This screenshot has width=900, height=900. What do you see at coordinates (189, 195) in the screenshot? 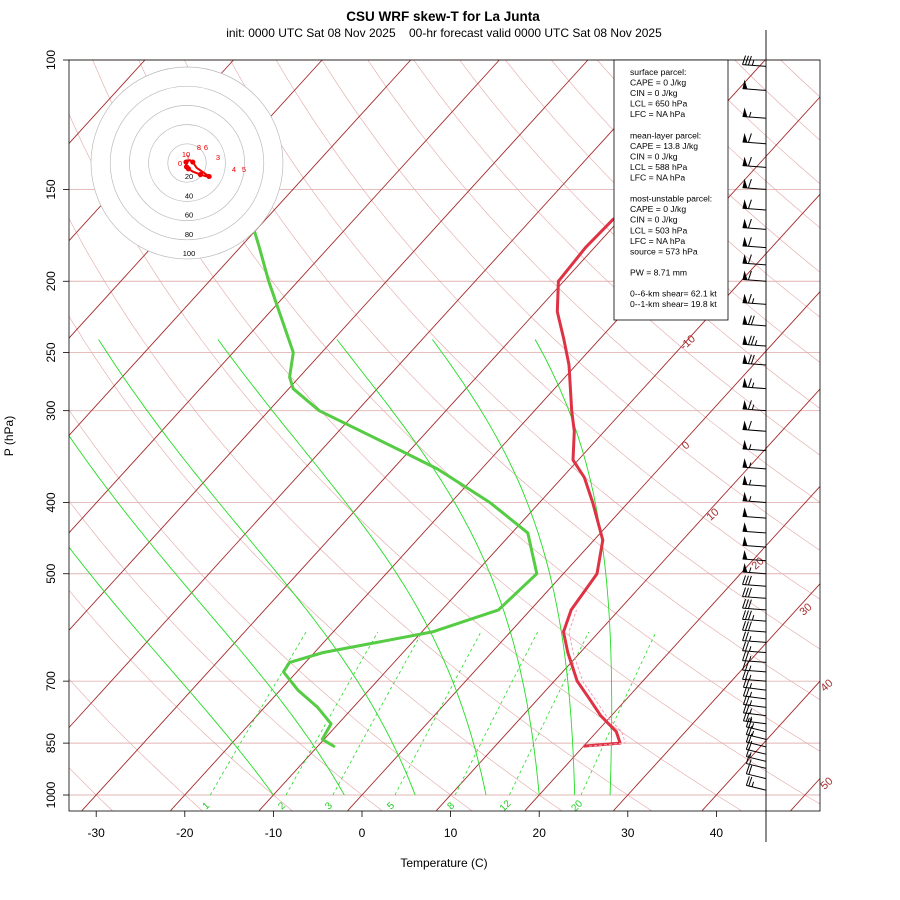
I see `hodograph-ring-label: 40` at bounding box center [189, 195].